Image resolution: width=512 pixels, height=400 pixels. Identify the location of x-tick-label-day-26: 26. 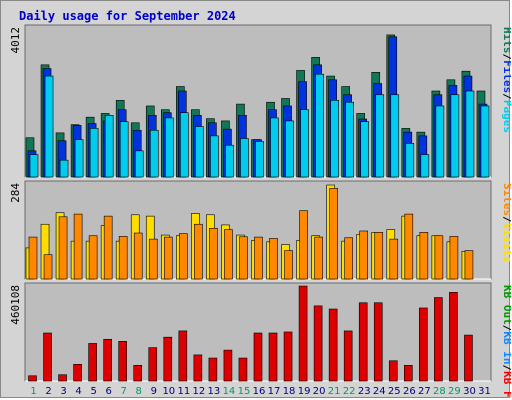
(409, 391).